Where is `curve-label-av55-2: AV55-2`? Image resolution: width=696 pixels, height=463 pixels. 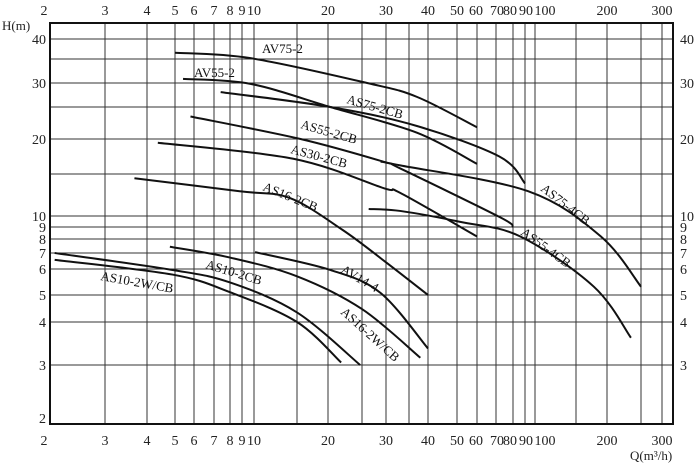
curve-label-av55-2: AV55-2 is located at coordinates (214, 72).